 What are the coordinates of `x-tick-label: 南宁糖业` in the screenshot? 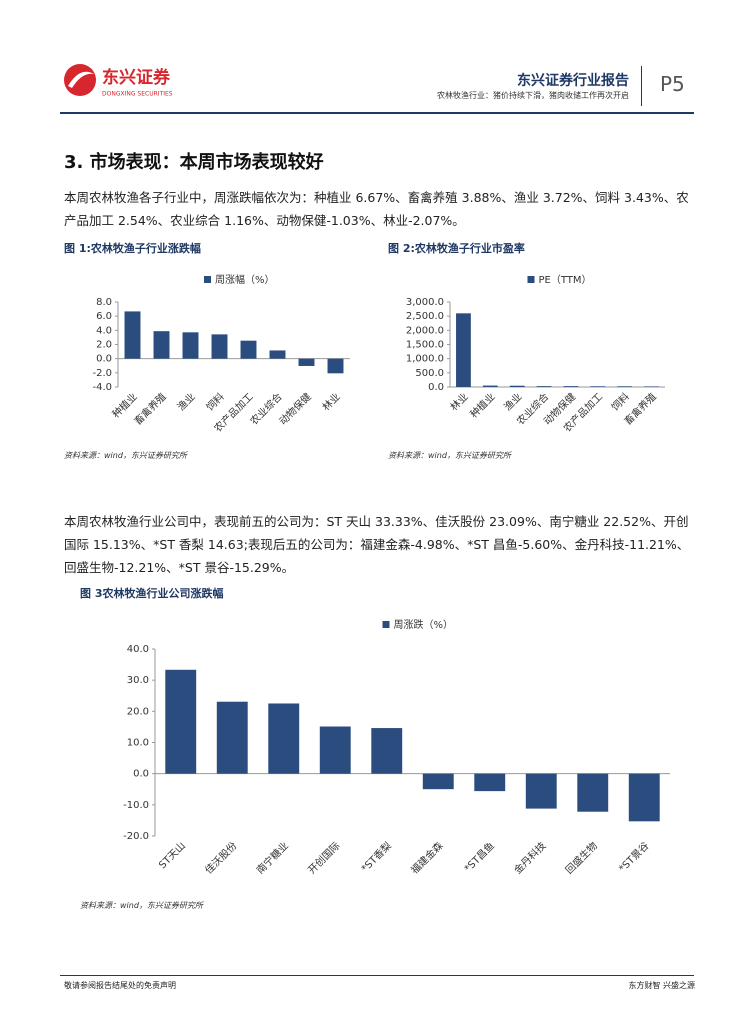 It's located at (272, 857).